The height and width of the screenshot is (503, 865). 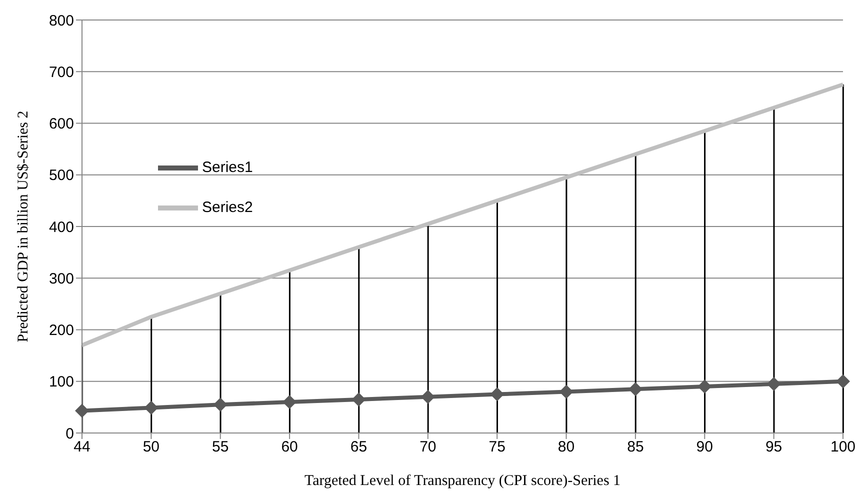 What do you see at coordinates (462, 481) in the screenshot?
I see `x-axis-title: Targeted Level of Transparency (CPI score)-Series 1` at bounding box center [462, 481].